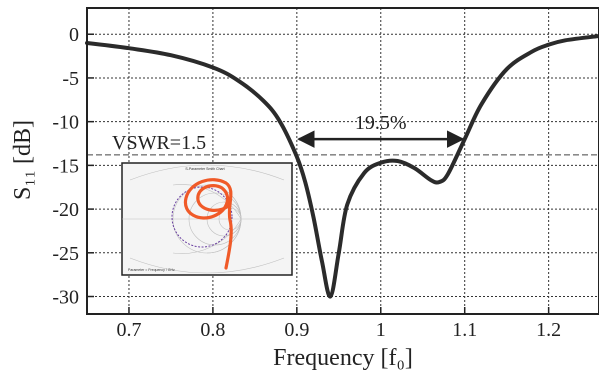  I want to click on inset-vswr-circle, so click(202, 217).